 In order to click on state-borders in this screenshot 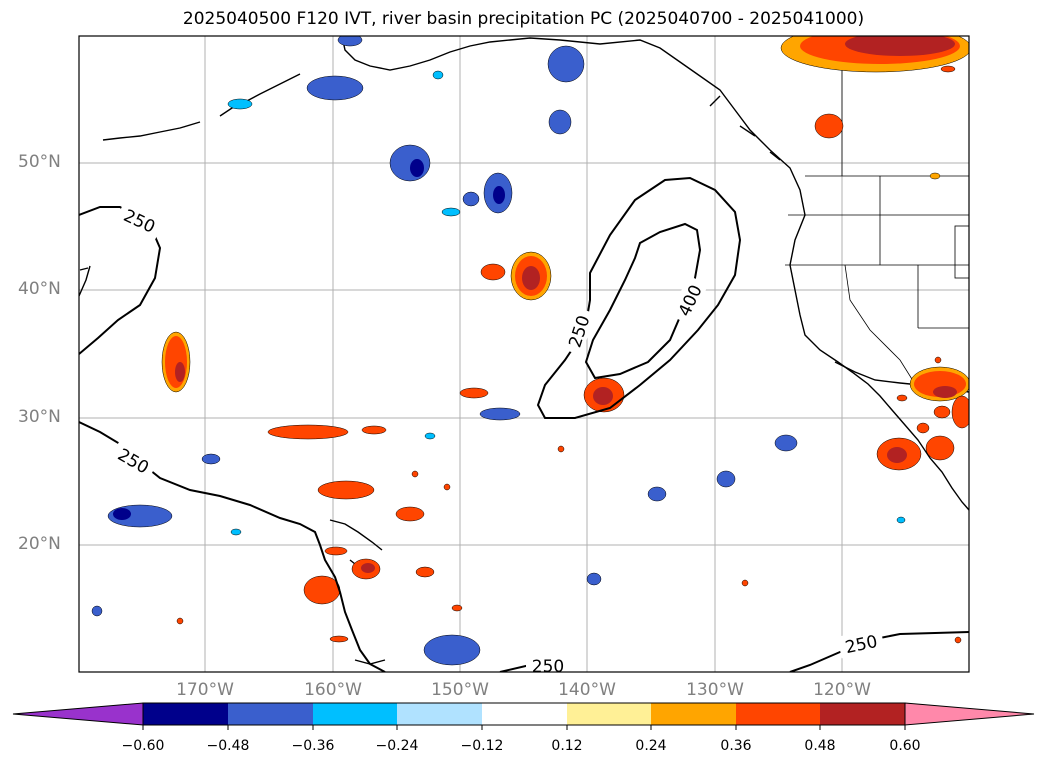, I will do `click(877, 210)`.